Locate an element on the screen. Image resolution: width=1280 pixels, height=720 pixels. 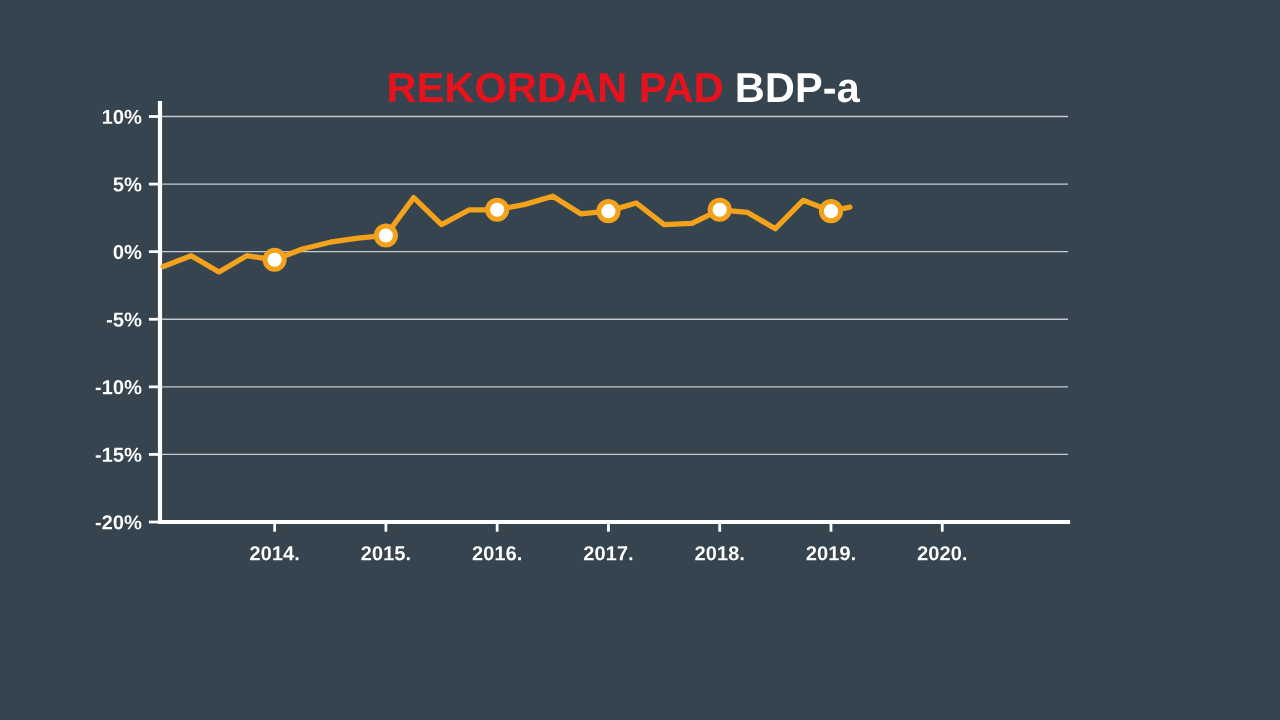
x-tick-label: 2015. is located at coordinates (385, 553).